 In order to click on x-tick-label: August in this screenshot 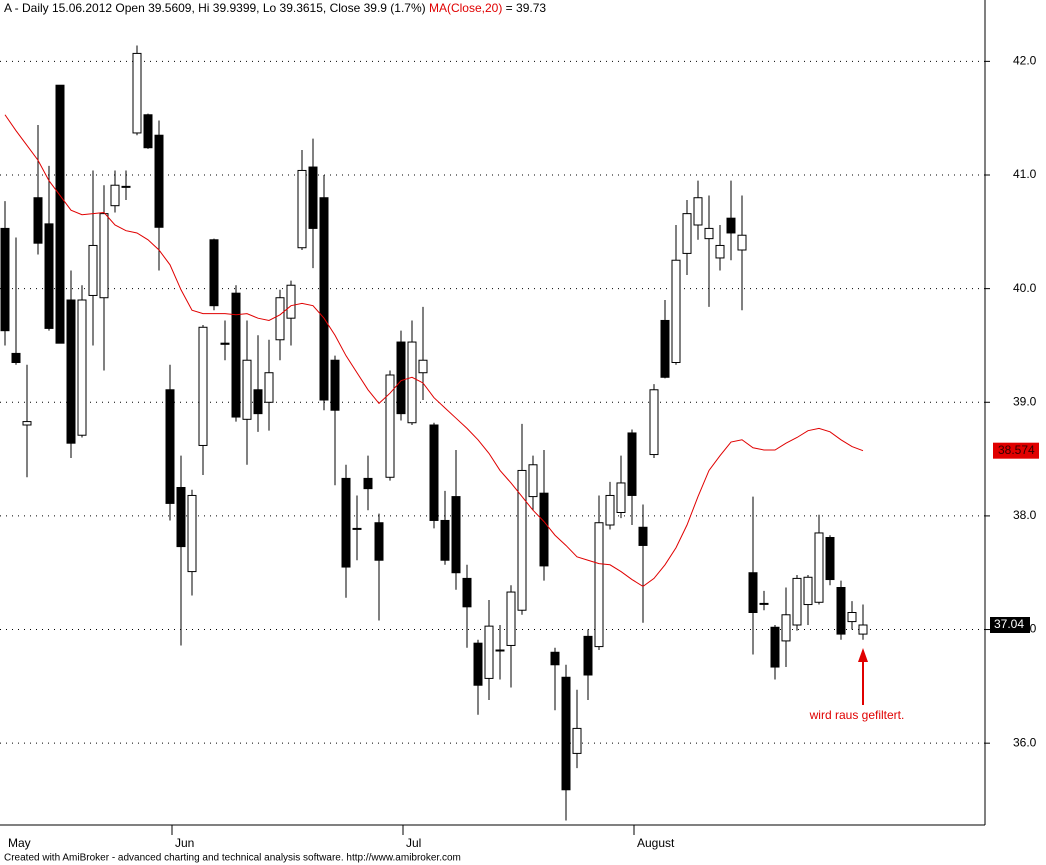, I will do `click(656, 843)`.